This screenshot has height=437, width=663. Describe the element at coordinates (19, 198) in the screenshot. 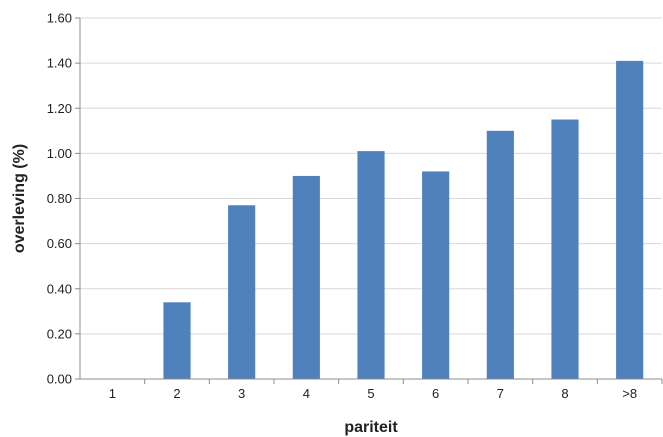

I see `y-axis-title: overleving (%)` at that location.